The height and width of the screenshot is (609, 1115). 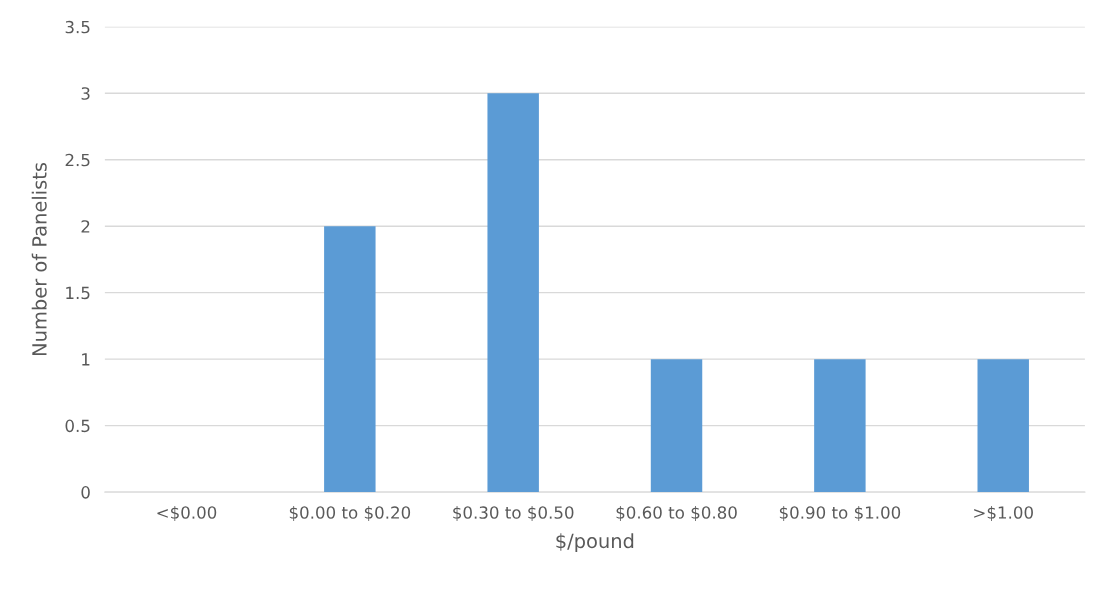 I want to click on y-axis-title: Number of Panelists, so click(x=39, y=258).